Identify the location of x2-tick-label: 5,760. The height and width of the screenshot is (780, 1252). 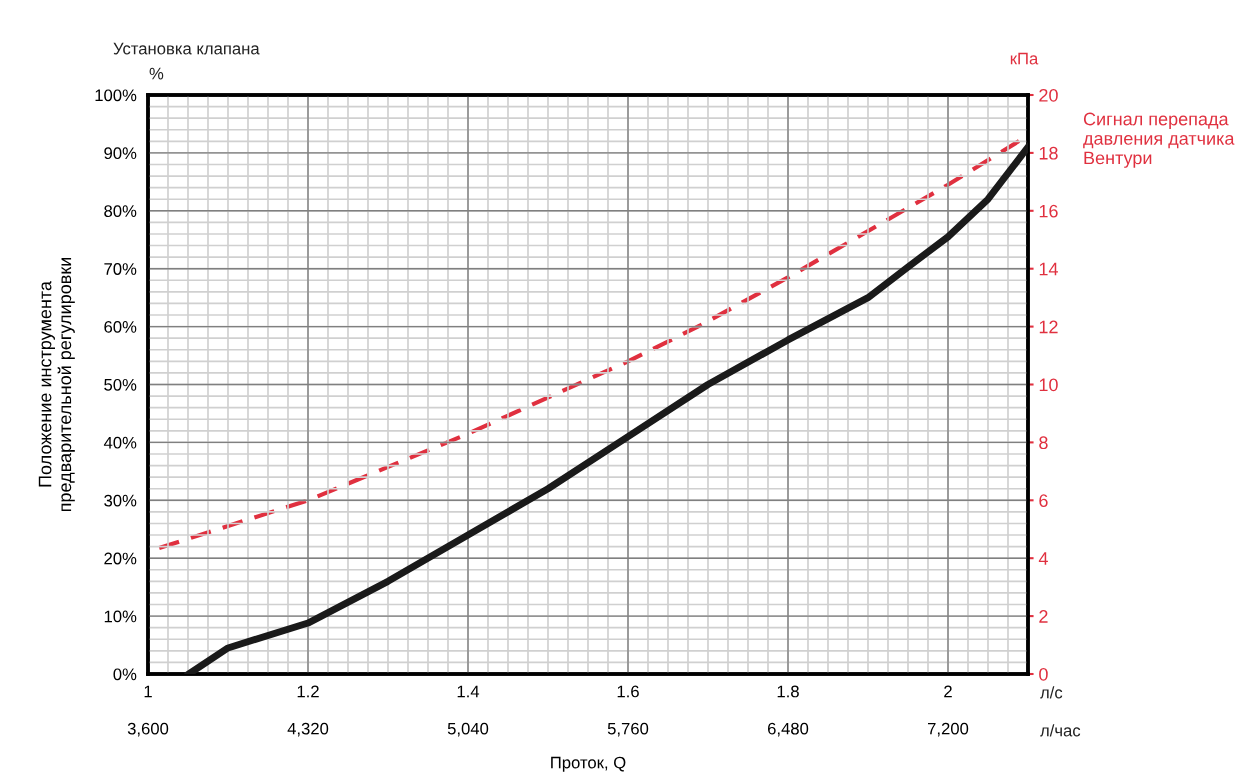
(628, 729).